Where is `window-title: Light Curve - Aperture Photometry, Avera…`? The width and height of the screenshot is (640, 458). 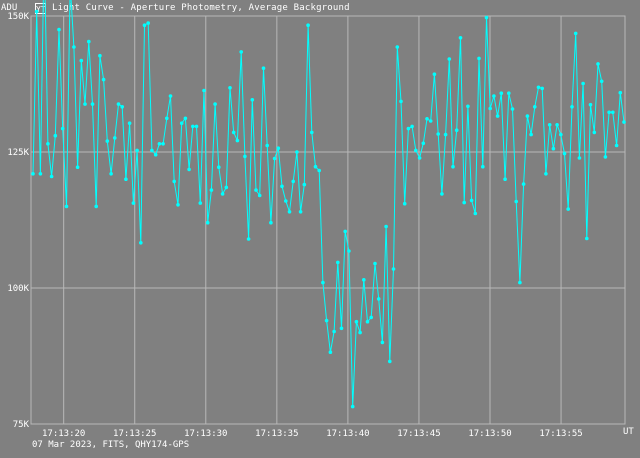
window-title: Light Curve - Aperture Photometry, Avera… is located at coordinates (201, 8).